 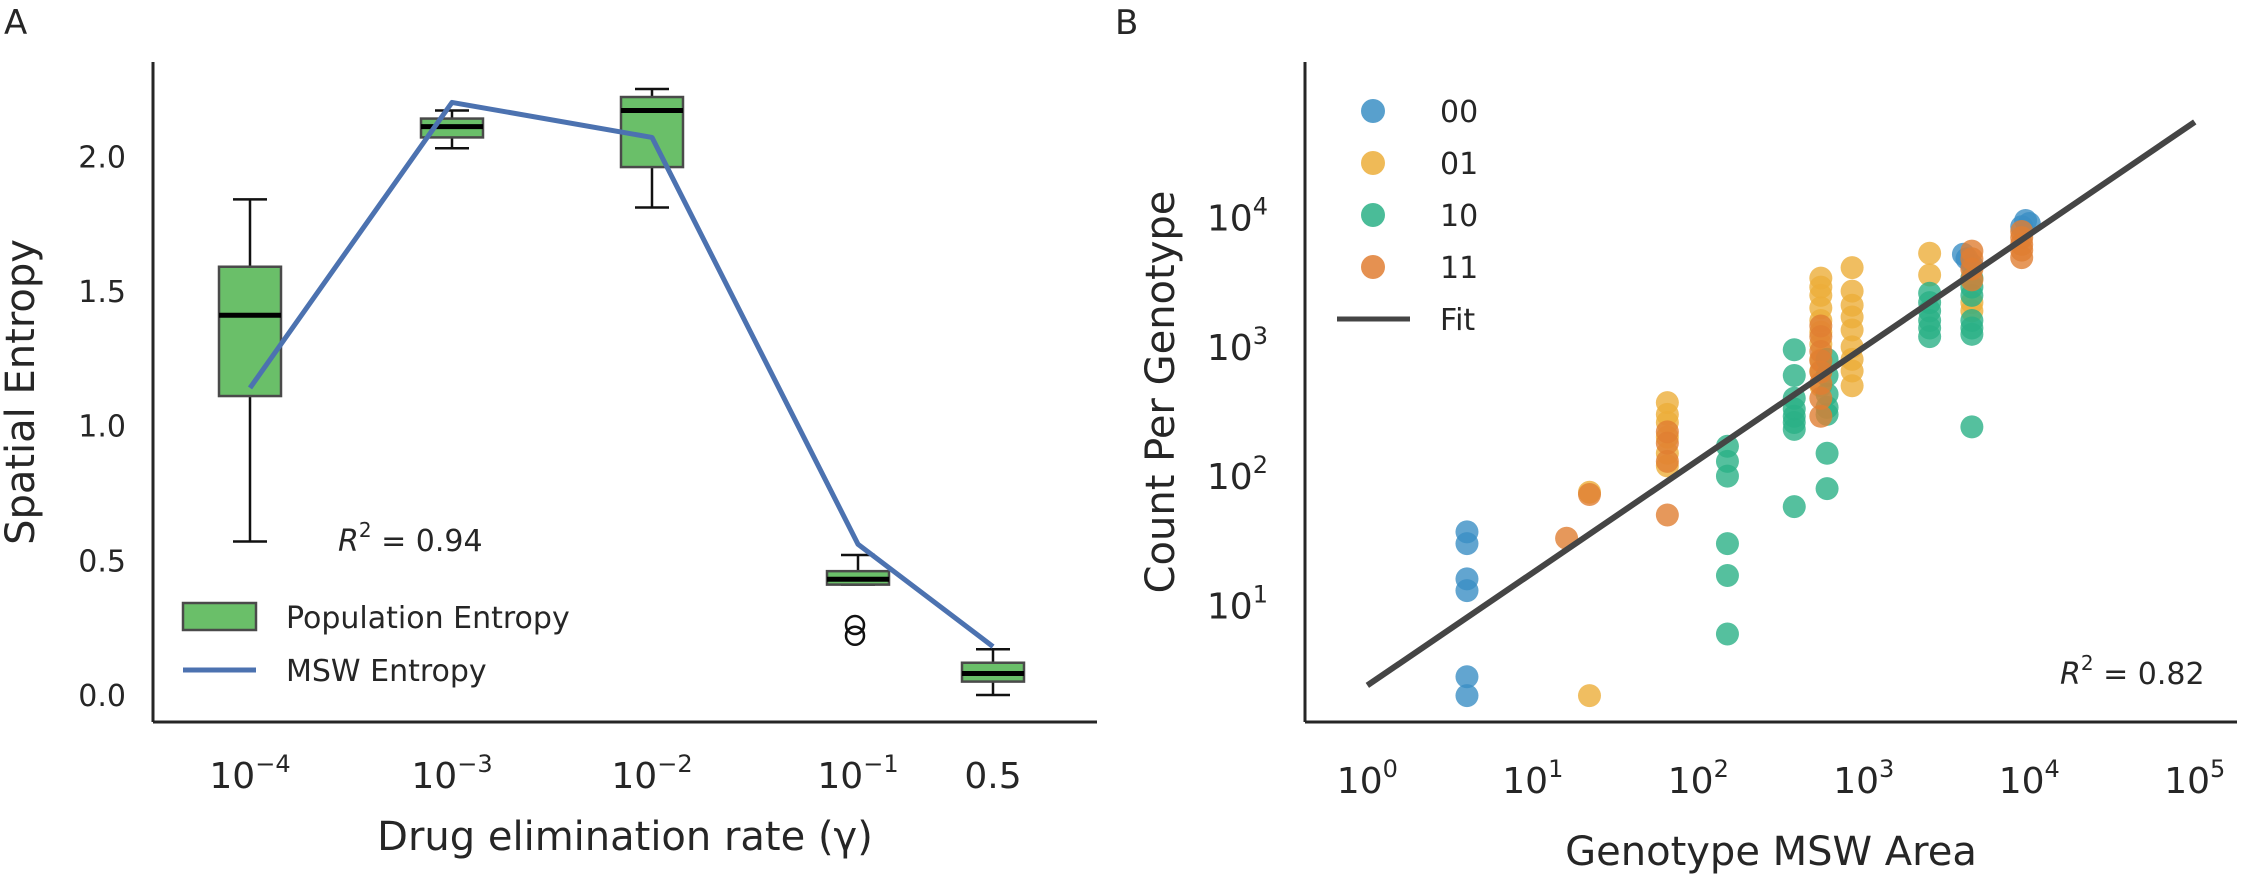 What do you see at coordinates (2194, 778) in the screenshot?
I see `x-tick-label: 10⁵` at bounding box center [2194, 778].